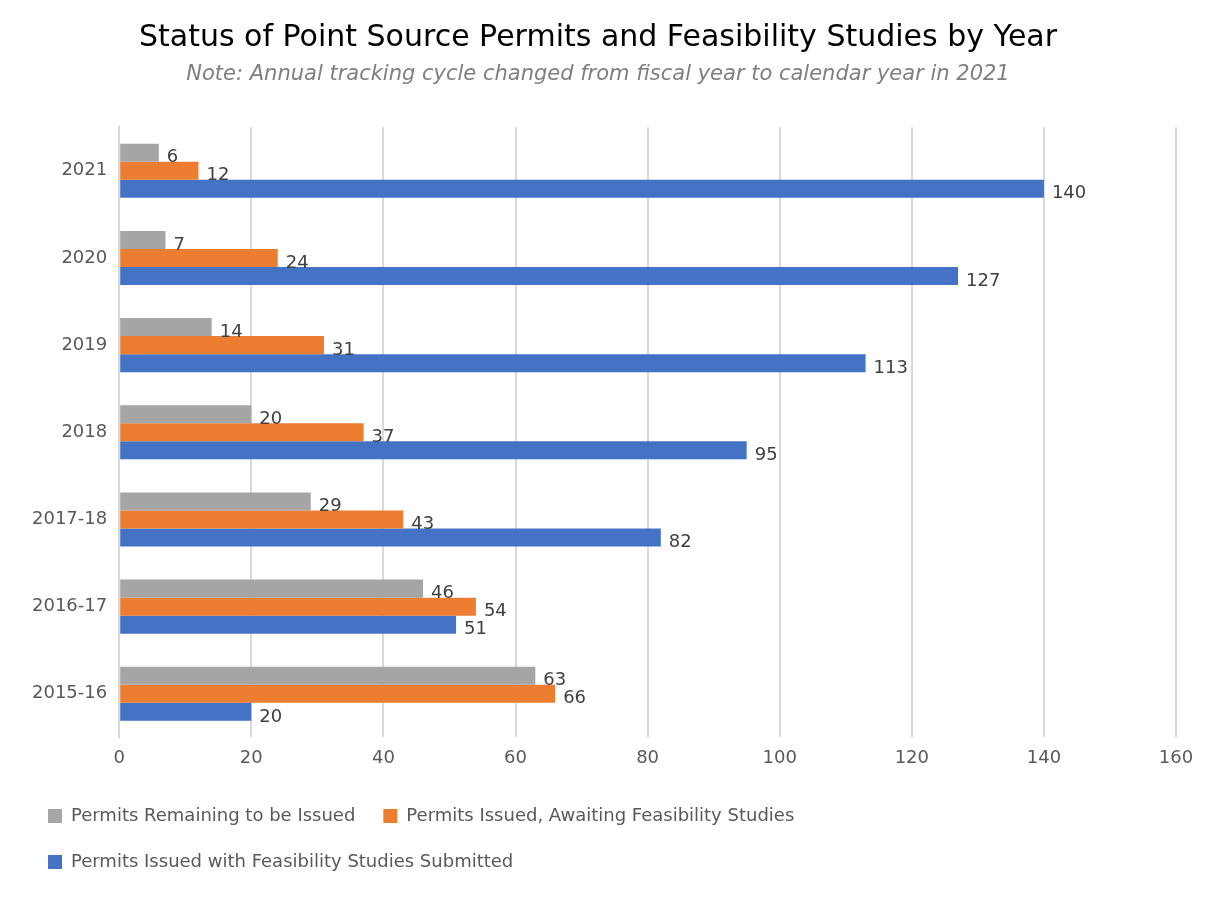 The width and height of the screenshot is (1211, 901). I want to click on x-tick-label: 40, so click(383, 756).